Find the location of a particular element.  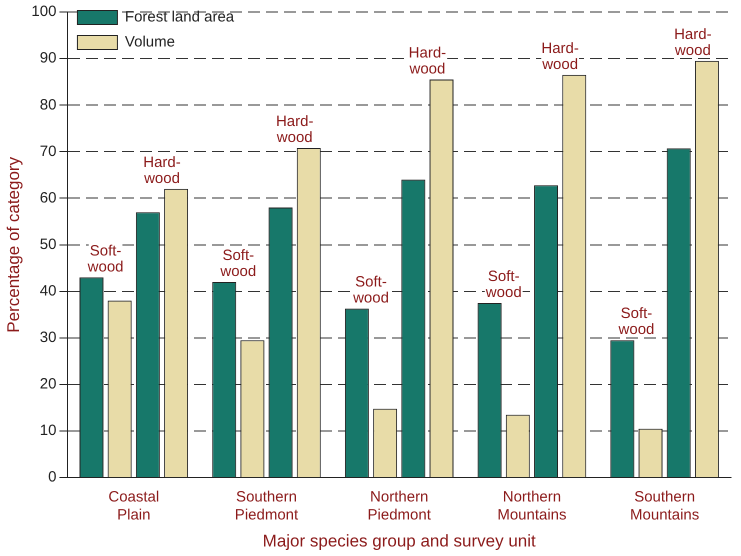

y-tick-label: 10 is located at coordinates (48, 431).